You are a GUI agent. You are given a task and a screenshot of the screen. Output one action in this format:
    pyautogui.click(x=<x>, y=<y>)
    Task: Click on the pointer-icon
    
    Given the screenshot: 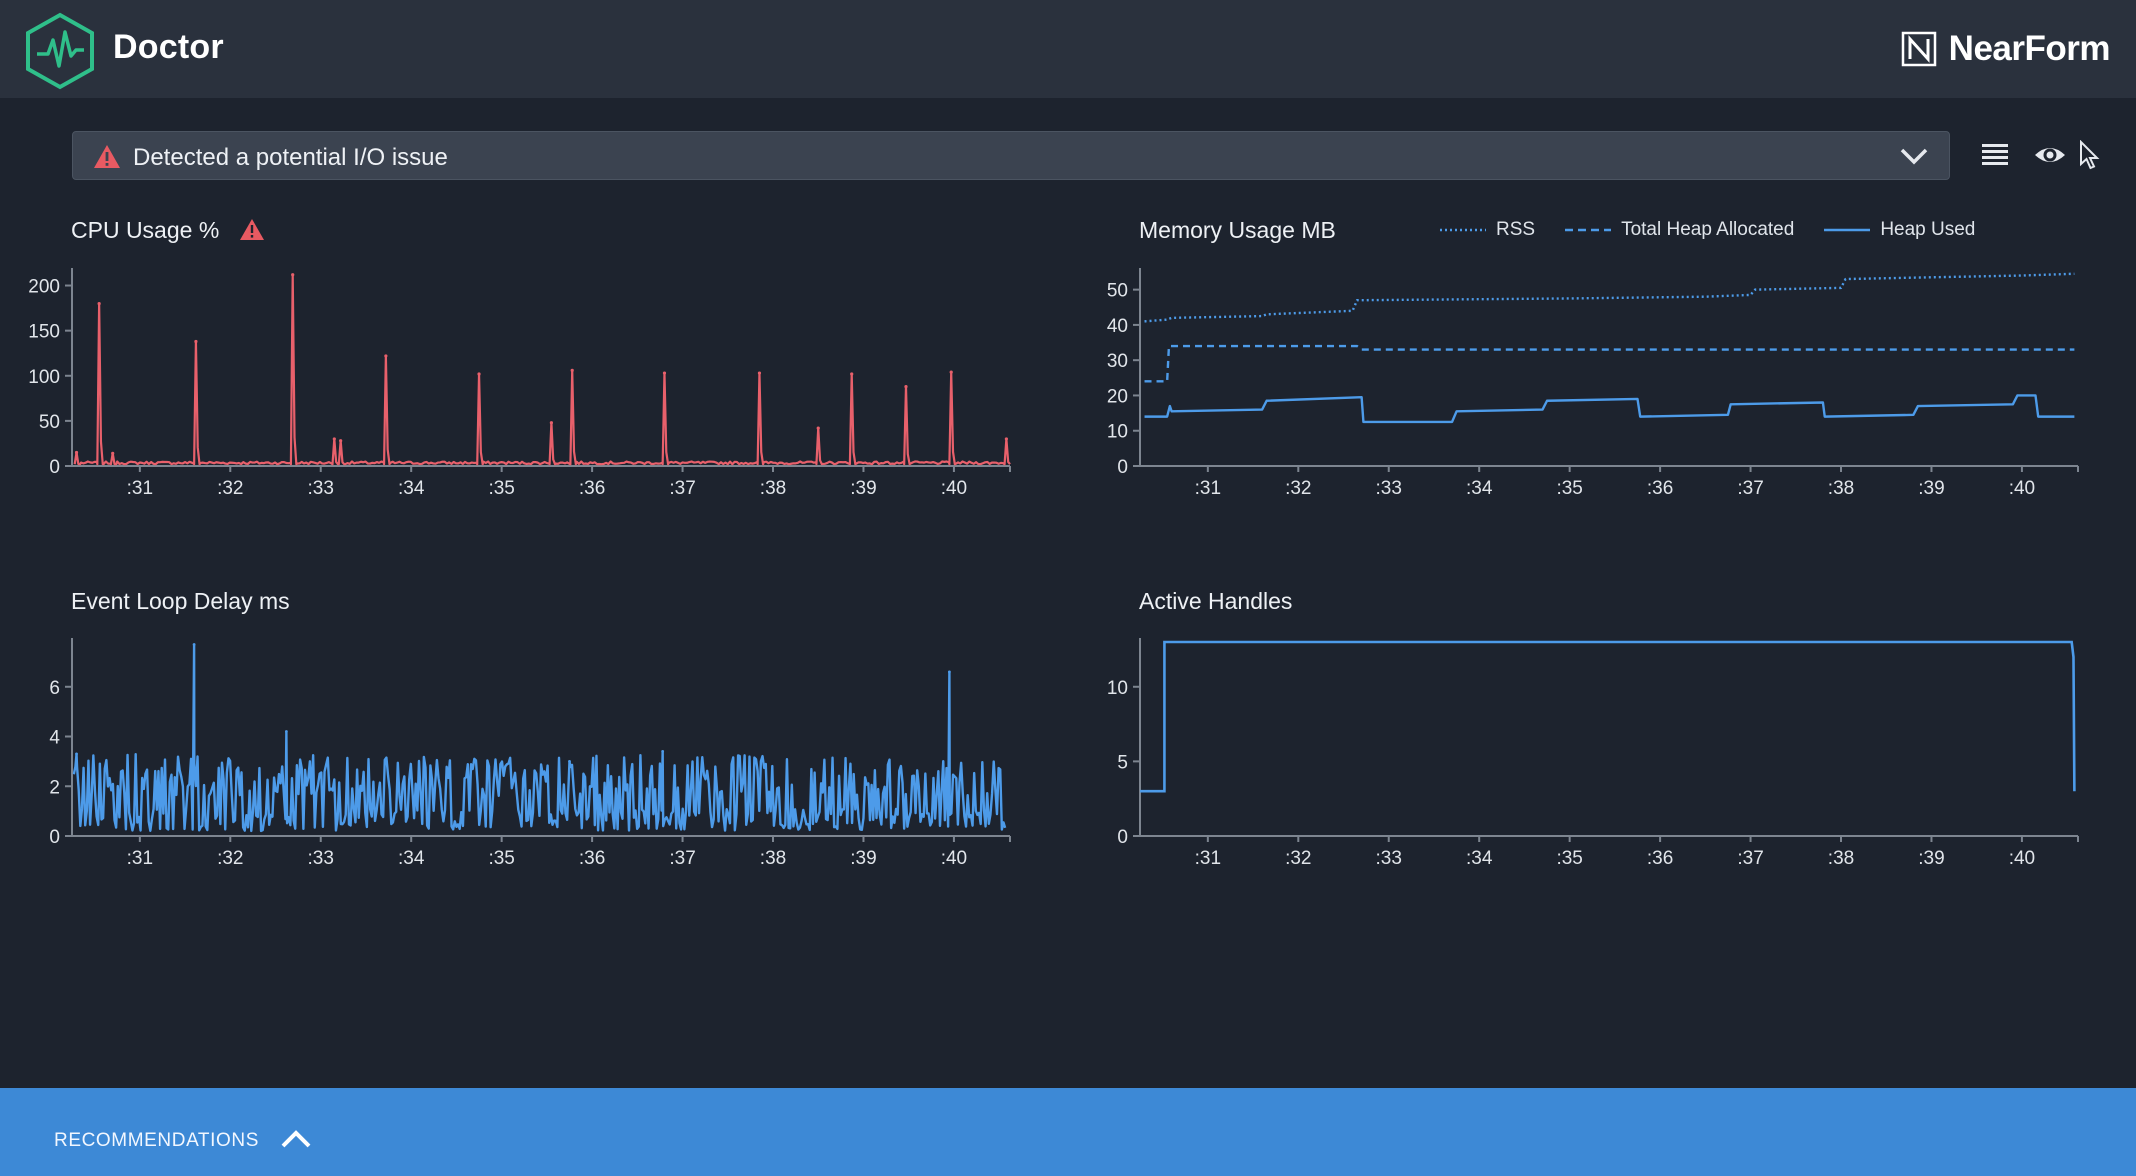 What is the action you would take?
    pyautogui.click(x=2089, y=155)
    